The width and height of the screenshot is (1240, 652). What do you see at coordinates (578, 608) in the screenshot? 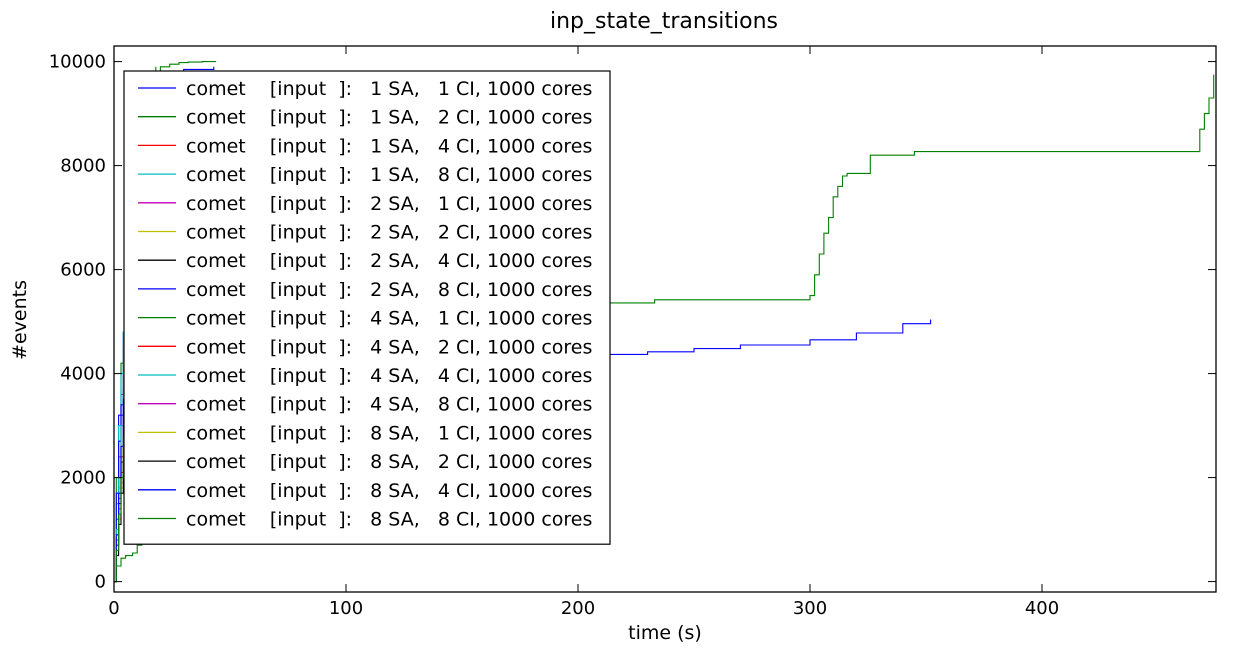
I see `x-tick-label: 200` at bounding box center [578, 608].